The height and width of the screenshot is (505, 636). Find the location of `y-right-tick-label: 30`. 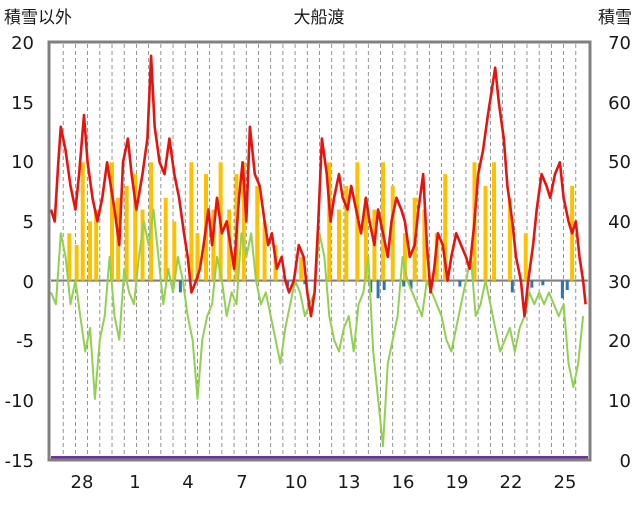

y-right-tick-label: 30 is located at coordinates (619, 282).